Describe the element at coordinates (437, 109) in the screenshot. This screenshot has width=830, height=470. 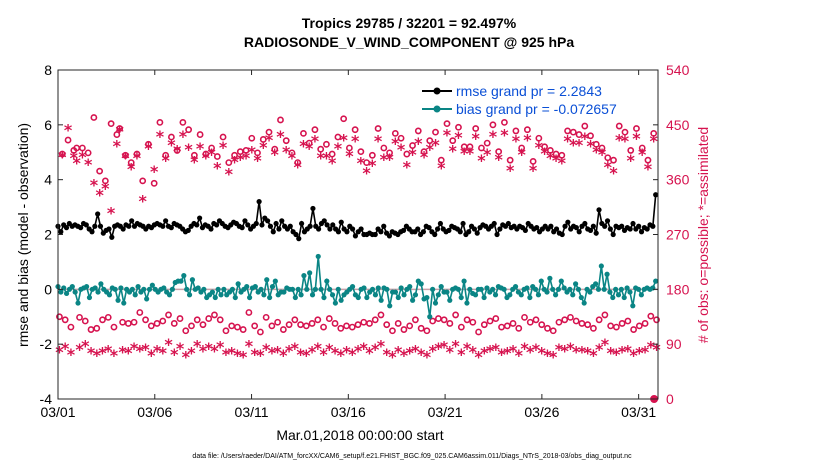
I see `legend-bias-marker` at that location.